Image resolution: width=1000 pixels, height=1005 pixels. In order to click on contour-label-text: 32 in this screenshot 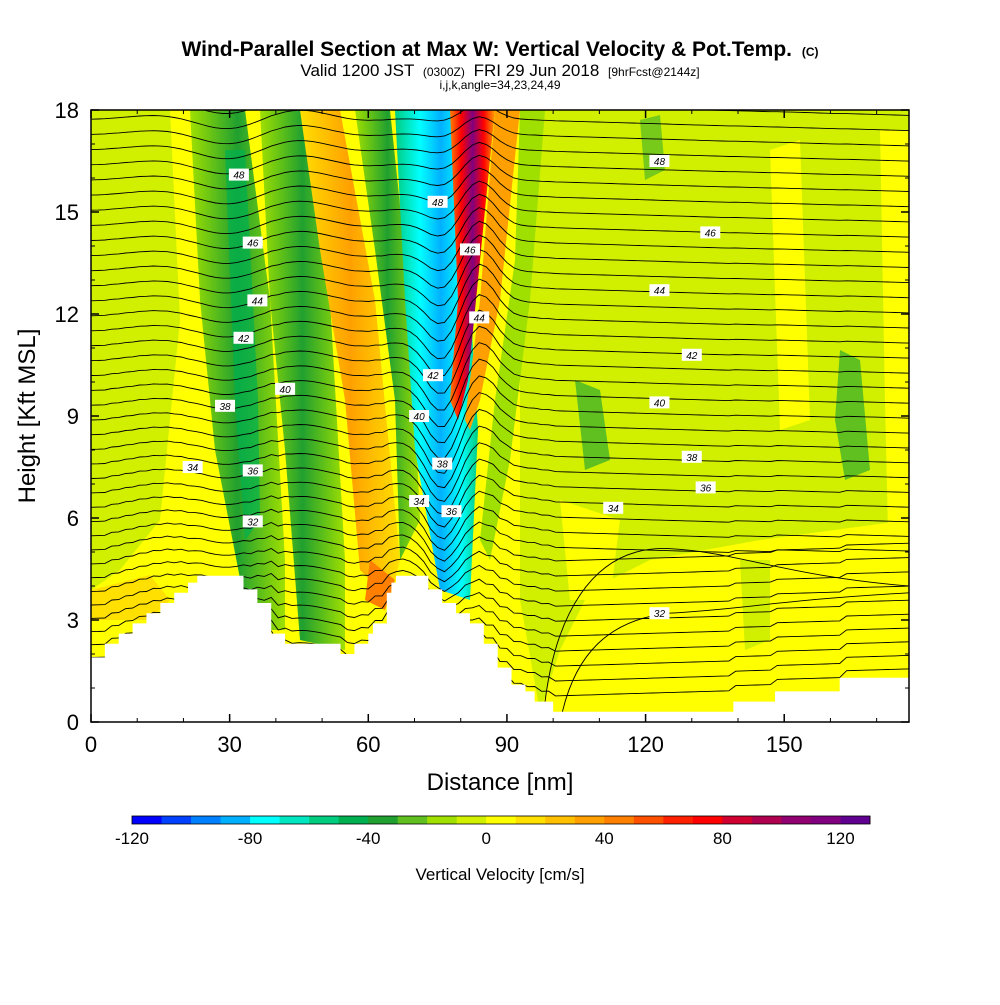, I will do `click(660, 614)`.